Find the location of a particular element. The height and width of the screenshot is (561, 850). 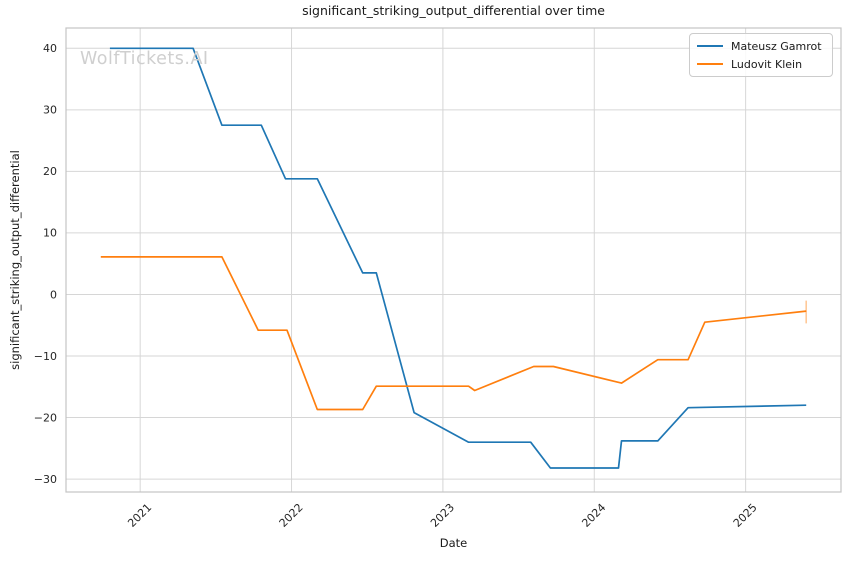

y-tick-label: −30 is located at coordinates (45, 479).